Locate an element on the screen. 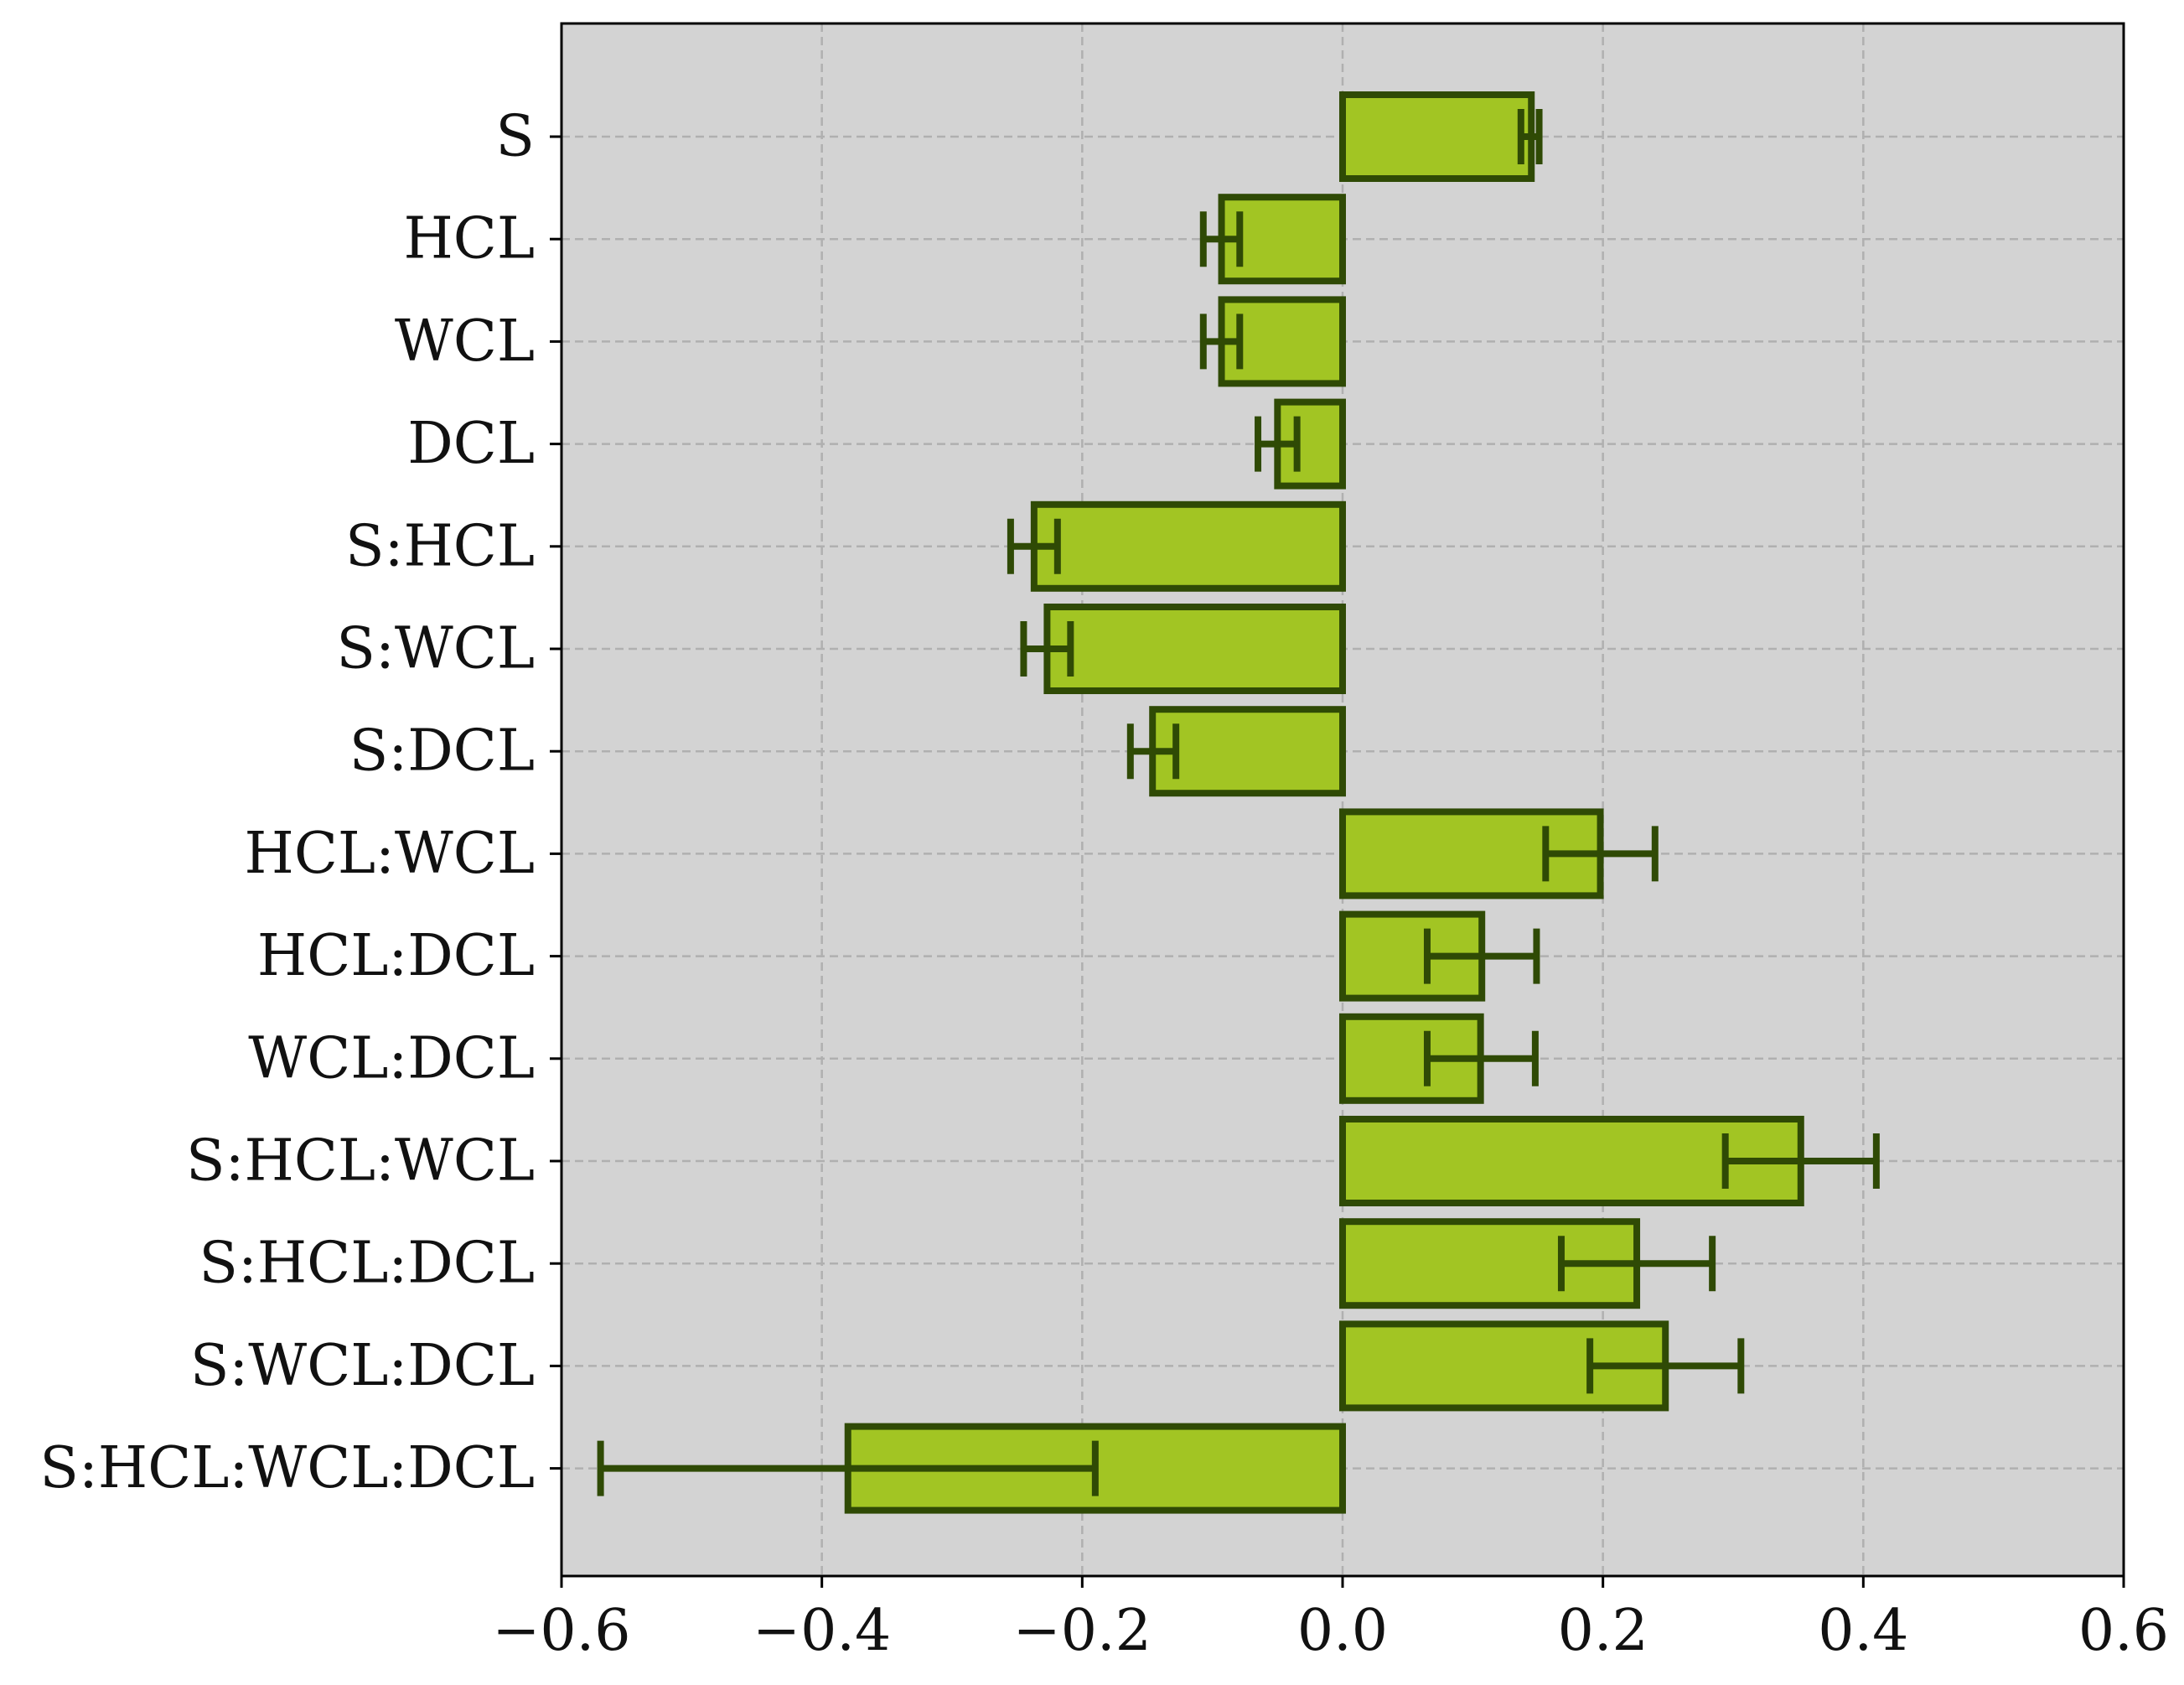  y-tick-label: S:HCL is located at coordinates (440, 546).